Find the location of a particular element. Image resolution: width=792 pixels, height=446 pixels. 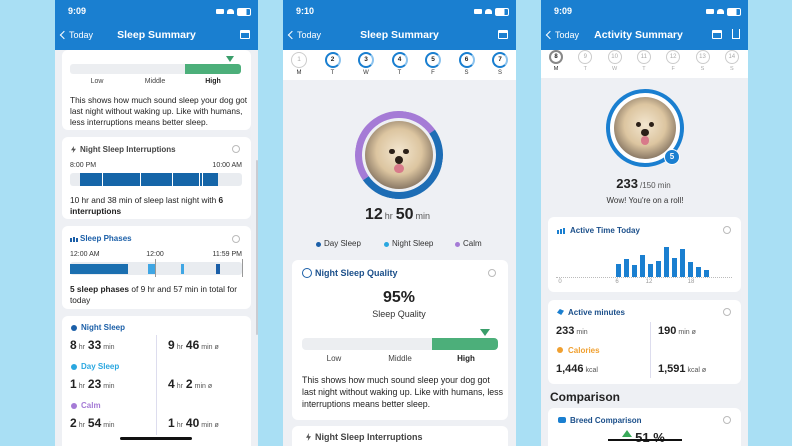

text-part: 233 is located at coordinates (565, 331).